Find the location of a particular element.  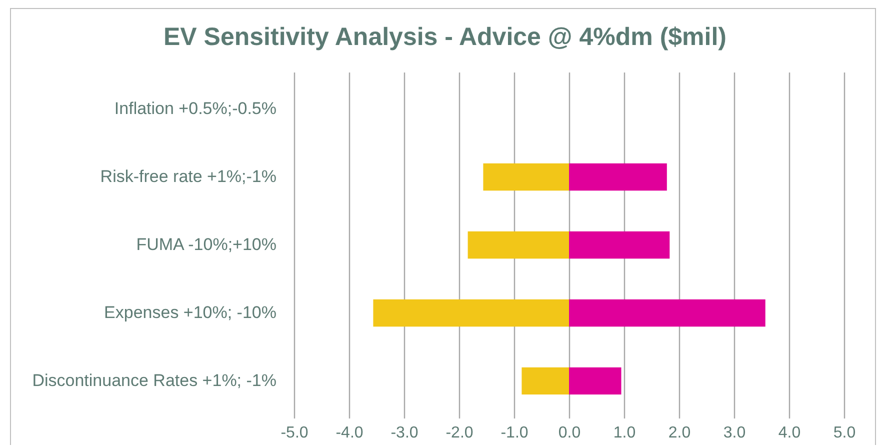

y-tick-label: FUMA -10%;+10% is located at coordinates (206, 244).